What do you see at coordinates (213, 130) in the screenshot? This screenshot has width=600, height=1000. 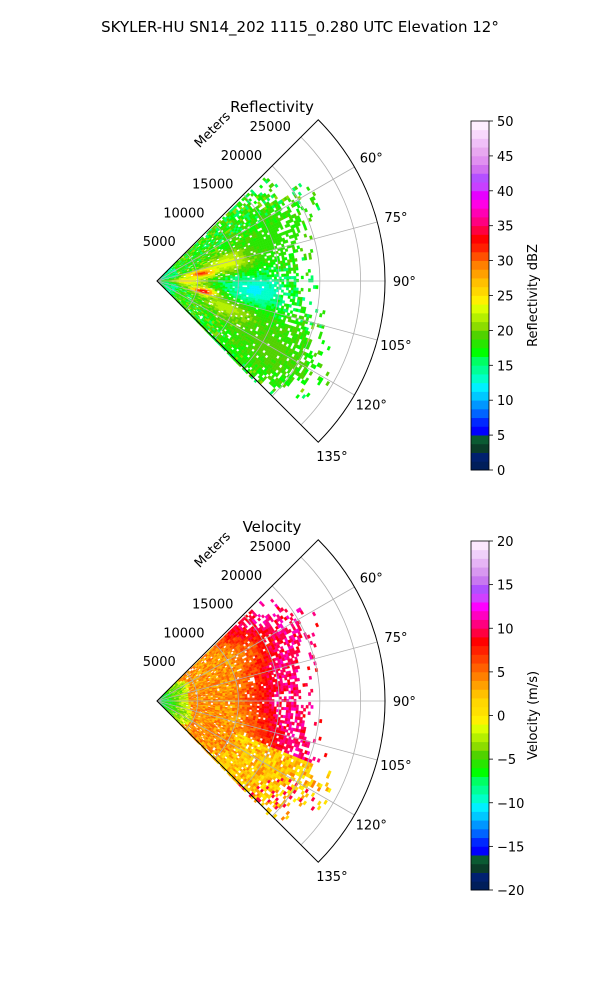 I see `radial-axis-label: Meters` at bounding box center [213, 130].